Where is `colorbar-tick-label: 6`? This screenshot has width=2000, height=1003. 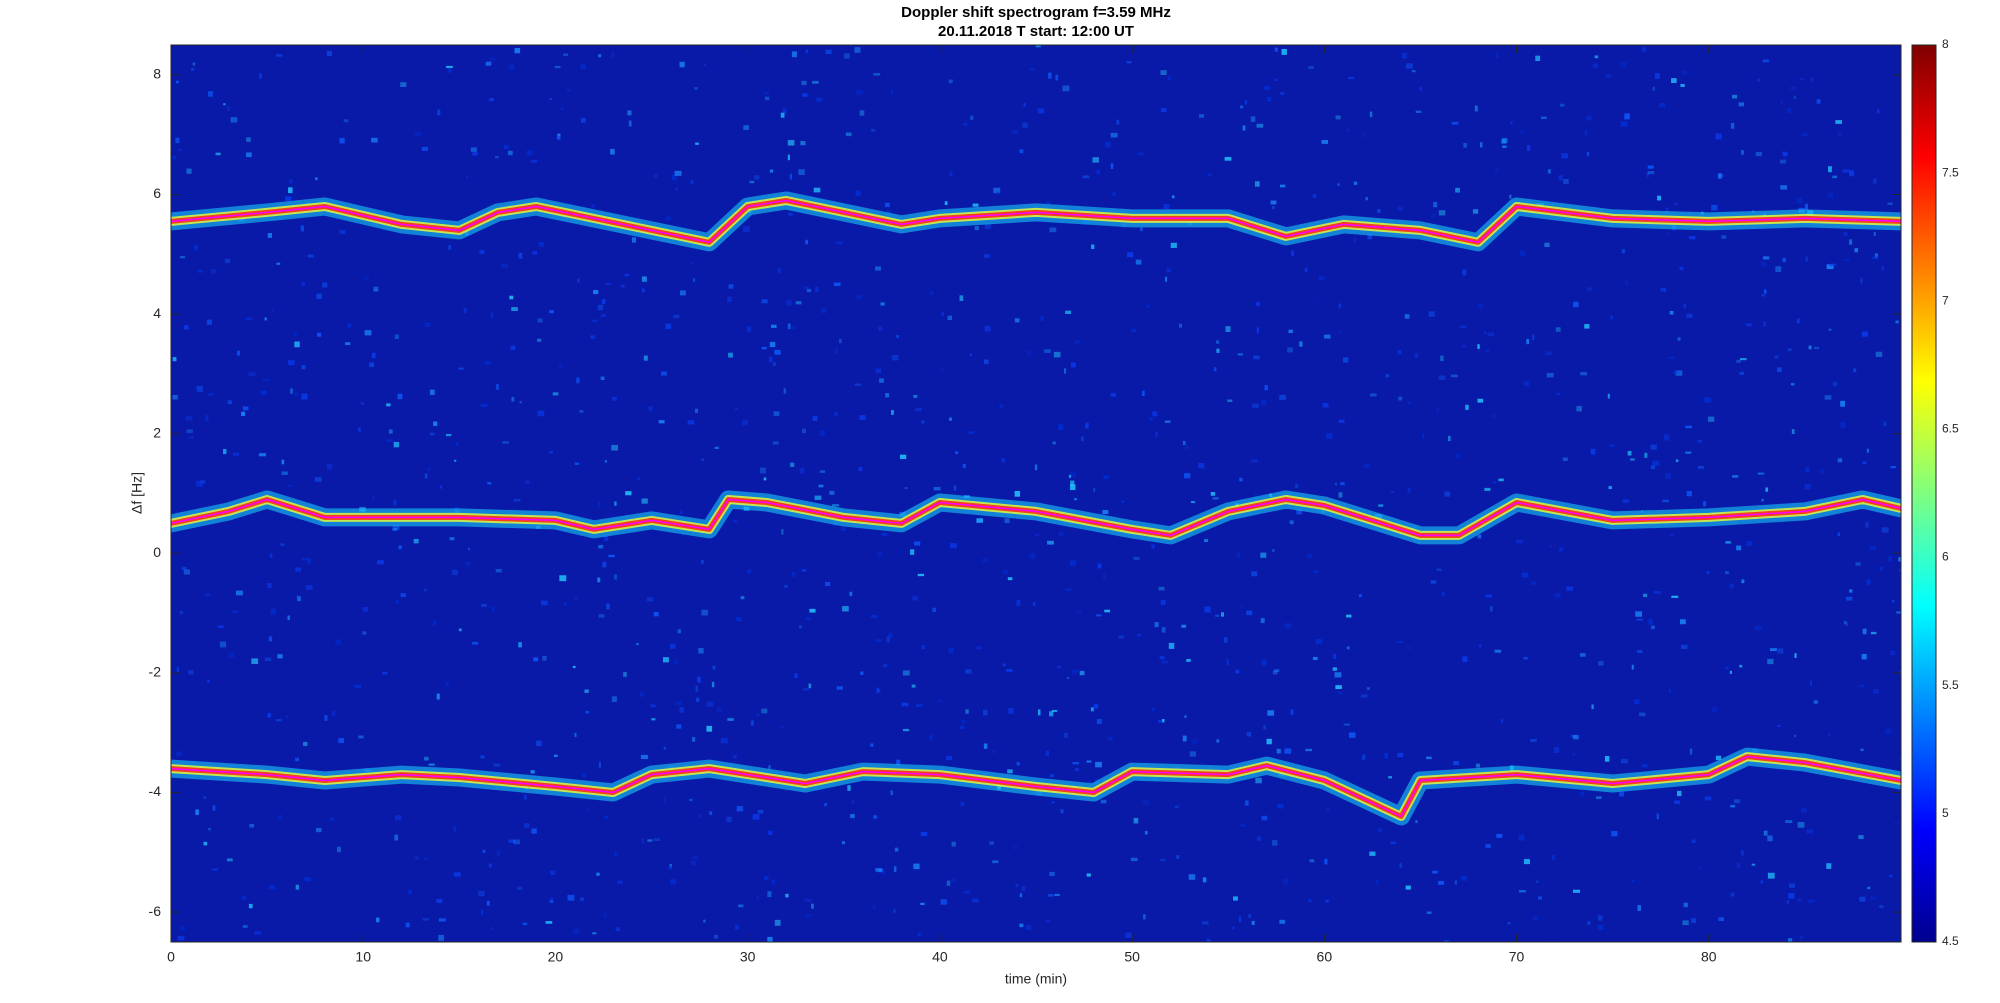 colorbar-tick-label: 6 is located at coordinates (1945, 557).